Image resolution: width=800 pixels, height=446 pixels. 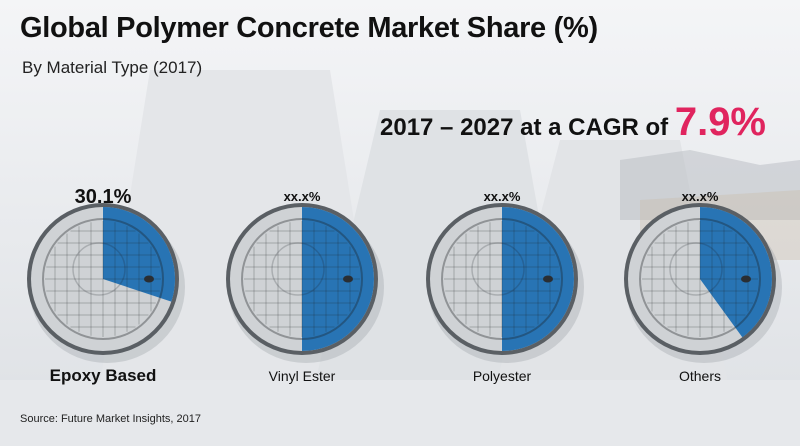 I want to click on category-label-1: Vinyl Ester, so click(x=302, y=376).